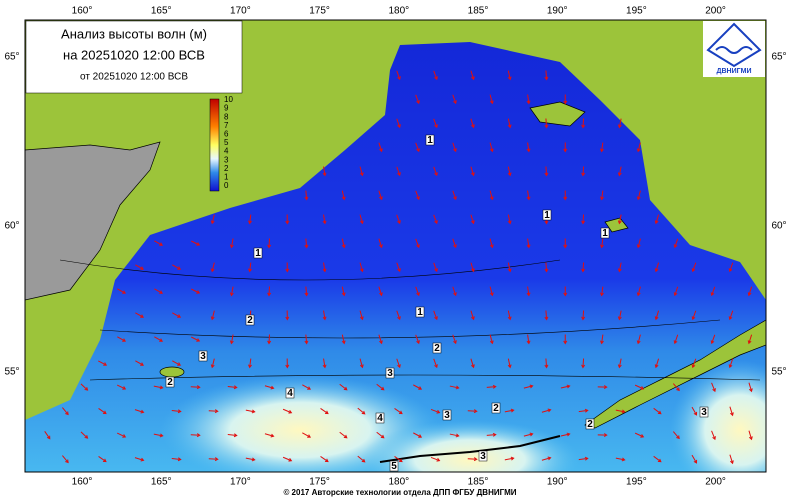 This screenshot has width=800, height=501. Describe the element at coordinates (214, 145) in the screenshot. I see `colorbar` at that location.